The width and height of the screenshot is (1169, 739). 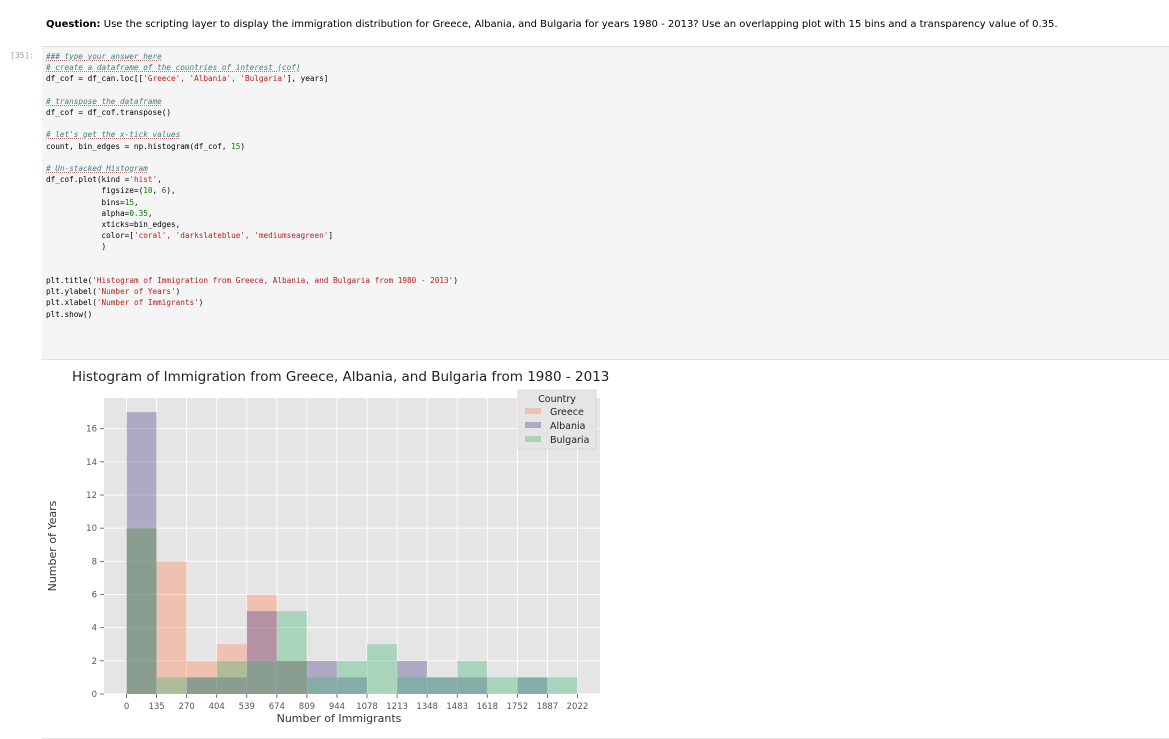 I want to click on x-tick-label: 404, so click(x=217, y=707).